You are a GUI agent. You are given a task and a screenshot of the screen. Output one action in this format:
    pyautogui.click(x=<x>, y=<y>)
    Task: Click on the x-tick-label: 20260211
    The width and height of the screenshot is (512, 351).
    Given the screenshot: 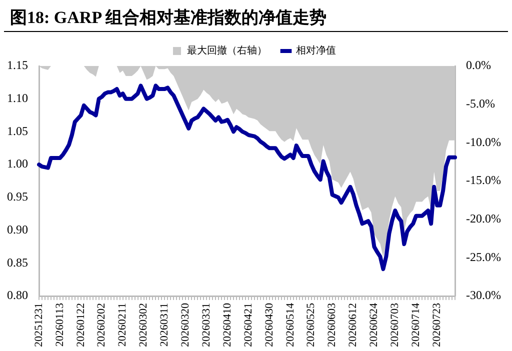 What is the action you would take?
    pyautogui.click(x=122, y=325)
    